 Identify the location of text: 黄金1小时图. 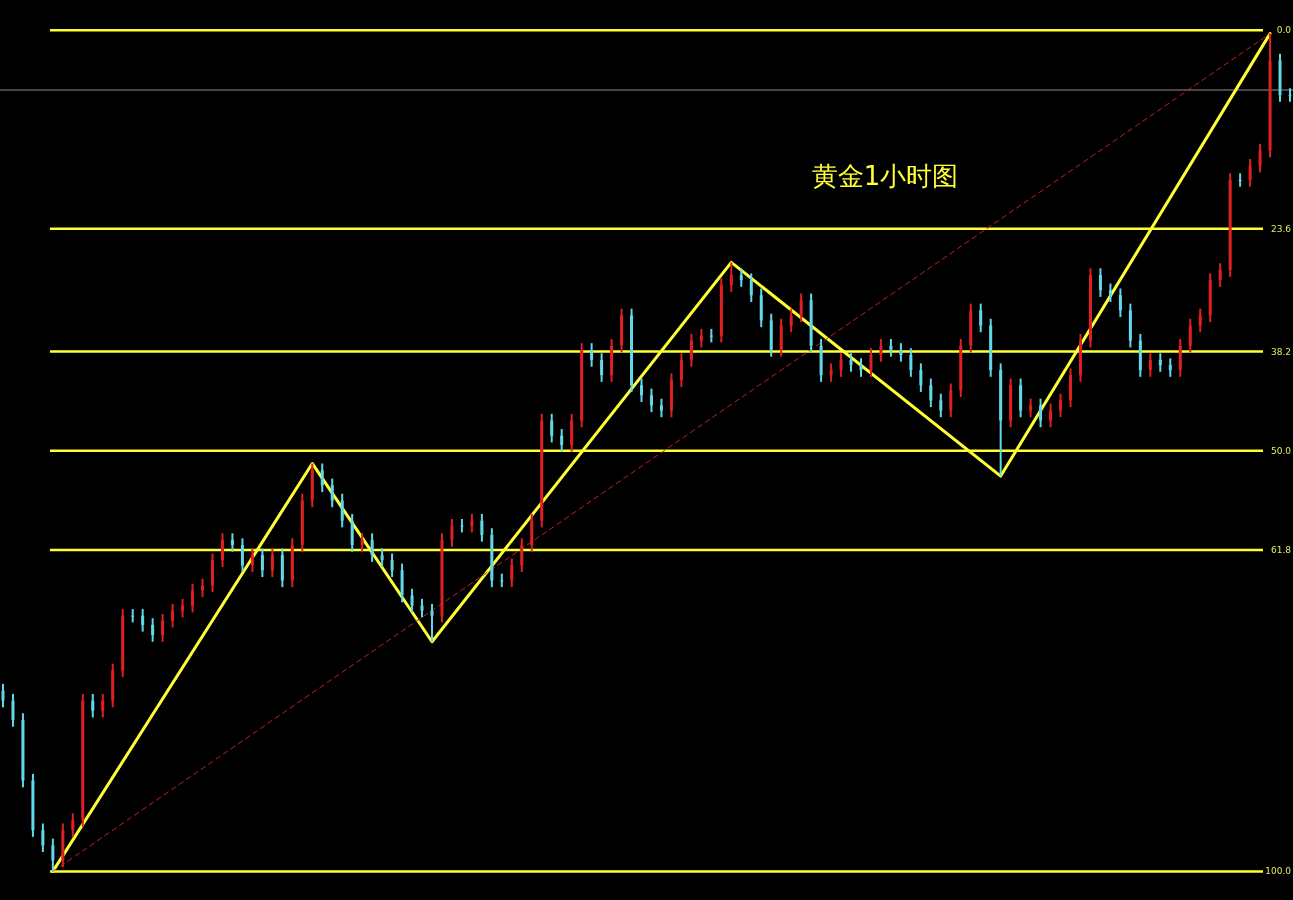
(885, 176).